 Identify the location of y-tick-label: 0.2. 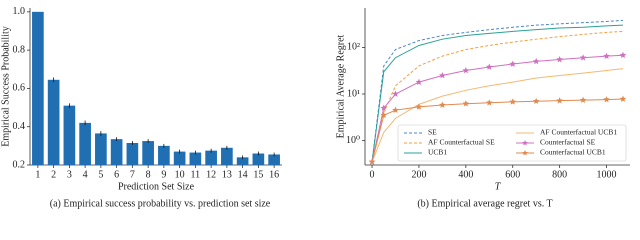
(19, 164).